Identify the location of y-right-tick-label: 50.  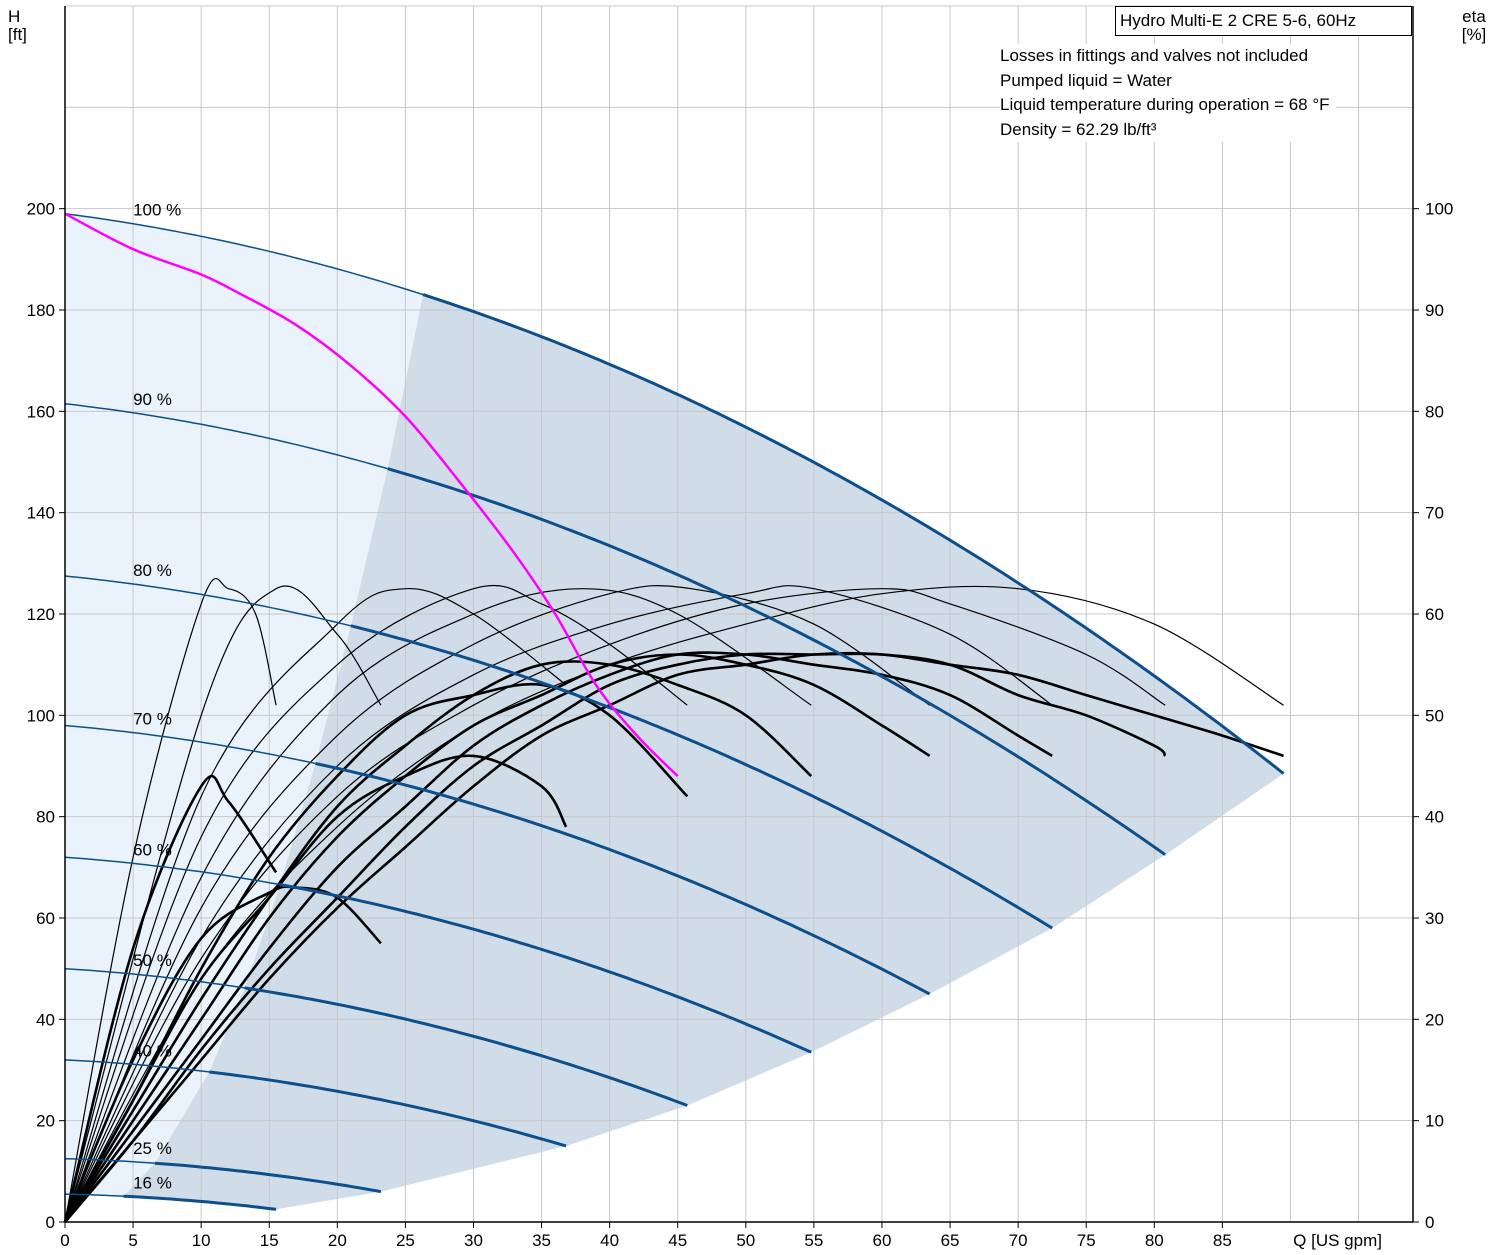
(1434, 715).